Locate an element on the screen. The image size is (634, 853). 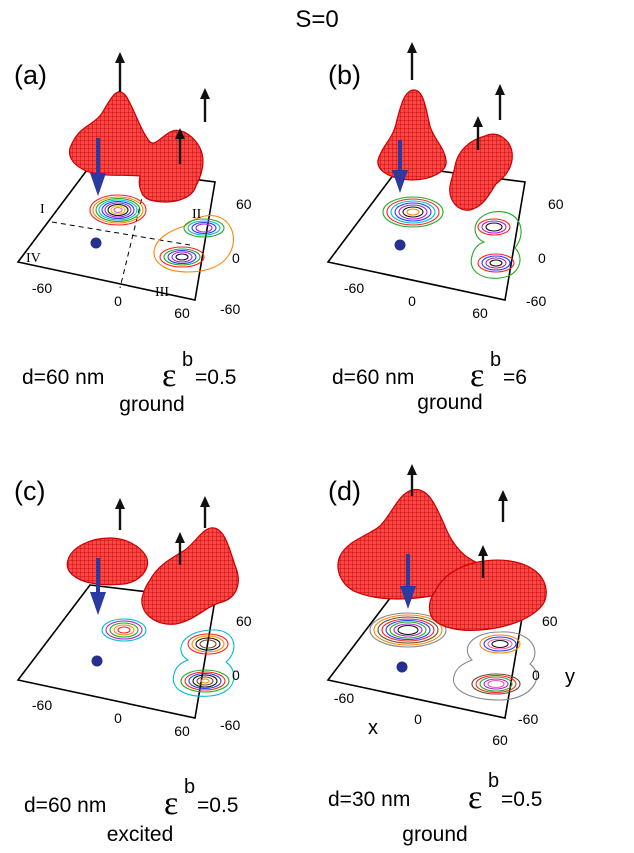
panel-label: (d) is located at coordinates (344, 491).